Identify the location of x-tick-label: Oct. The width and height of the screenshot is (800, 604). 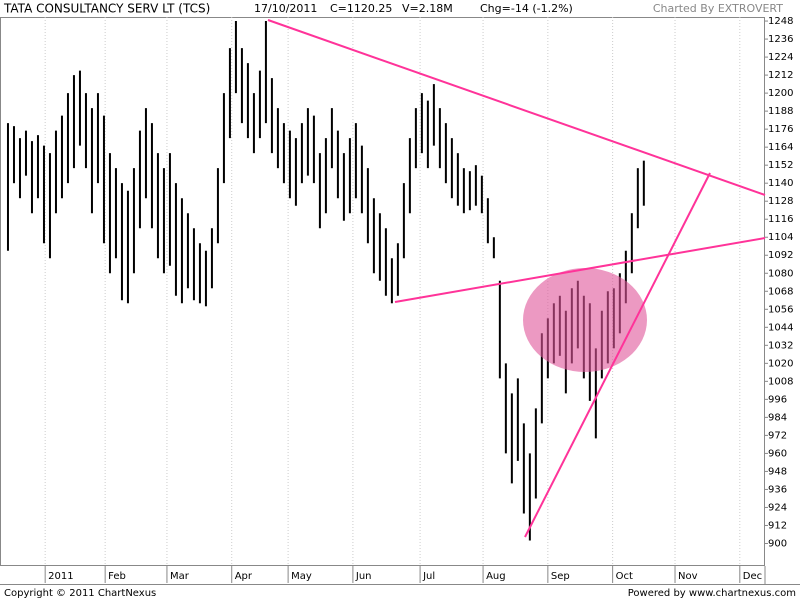
(624, 576).